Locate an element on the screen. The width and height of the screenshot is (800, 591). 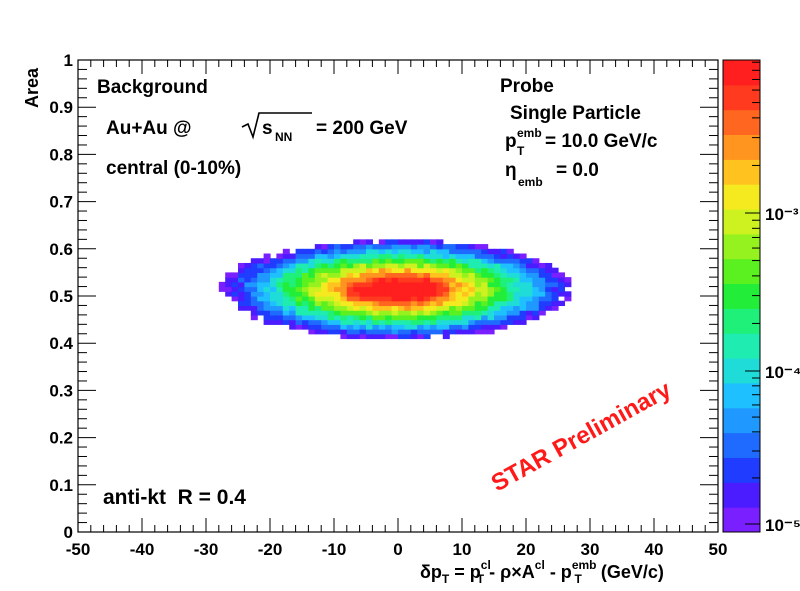
svg-text: = 0.0 is located at coordinates (577, 170).